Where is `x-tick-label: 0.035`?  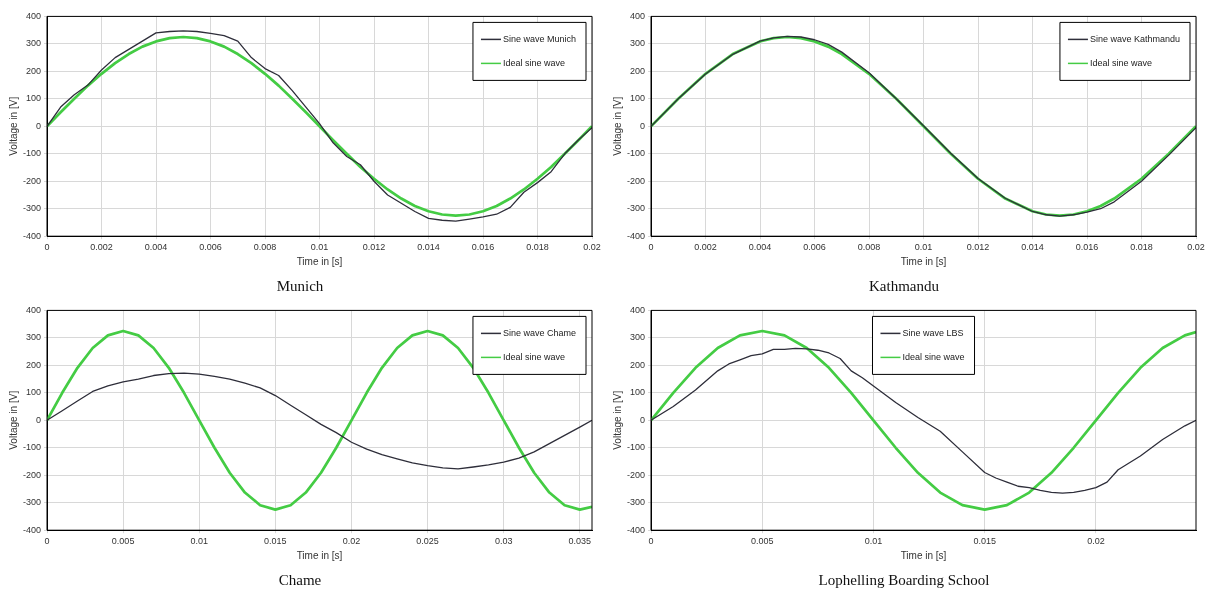 x-tick-label: 0.035 is located at coordinates (580, 541).